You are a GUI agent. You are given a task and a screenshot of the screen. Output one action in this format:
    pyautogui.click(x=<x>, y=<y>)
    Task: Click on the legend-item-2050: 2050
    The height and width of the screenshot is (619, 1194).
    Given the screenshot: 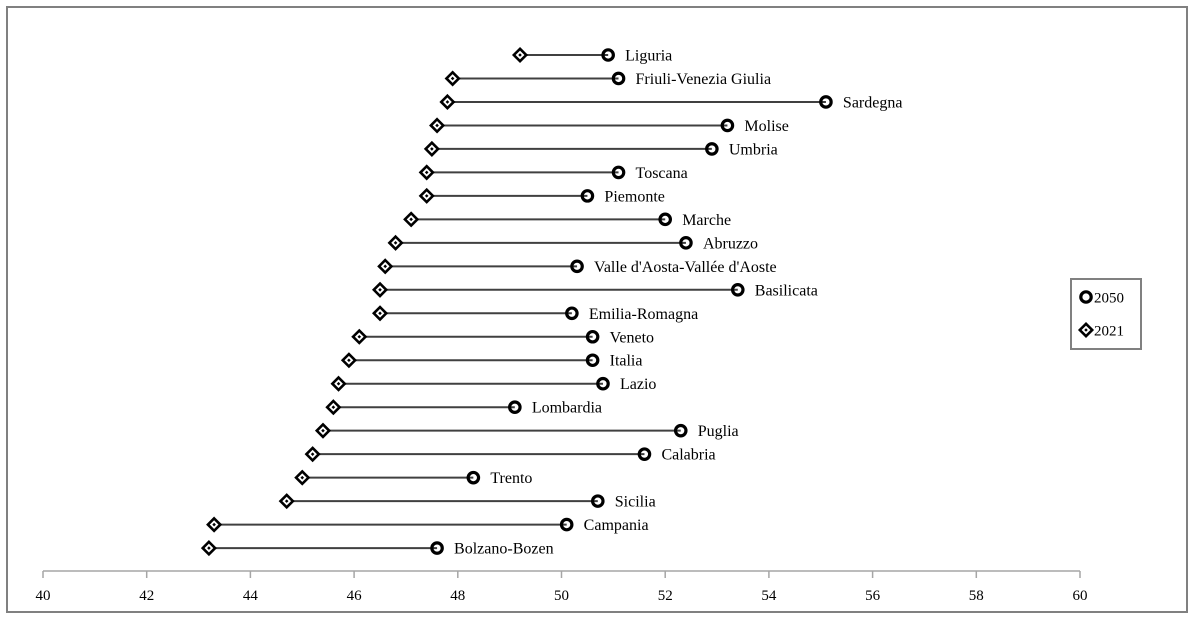 What is the action you would take?
    pyautogui.click(x=1101, y=298)
    